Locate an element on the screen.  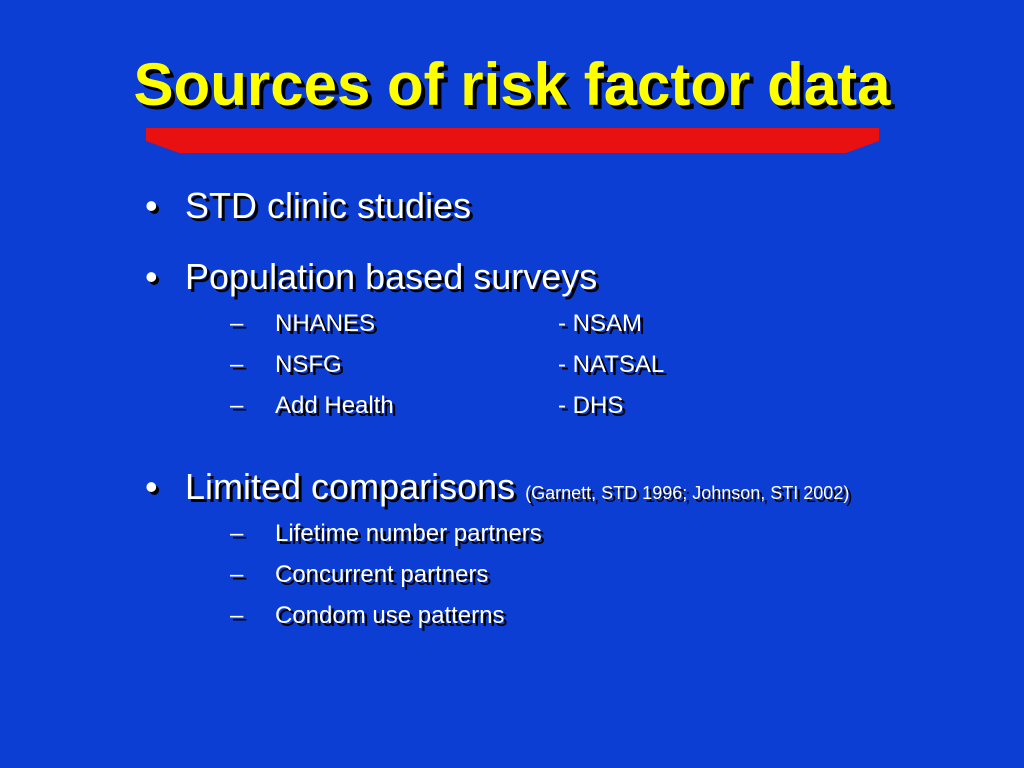
sub-item-left: Add Health is located at coordinates (334, 405).